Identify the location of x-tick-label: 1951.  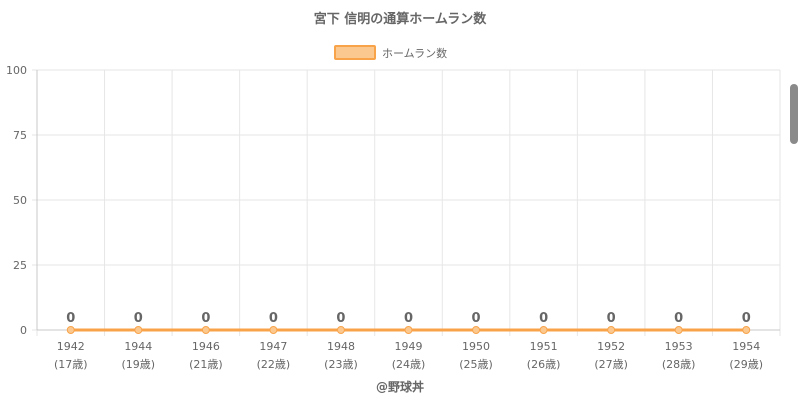
(544, 346).